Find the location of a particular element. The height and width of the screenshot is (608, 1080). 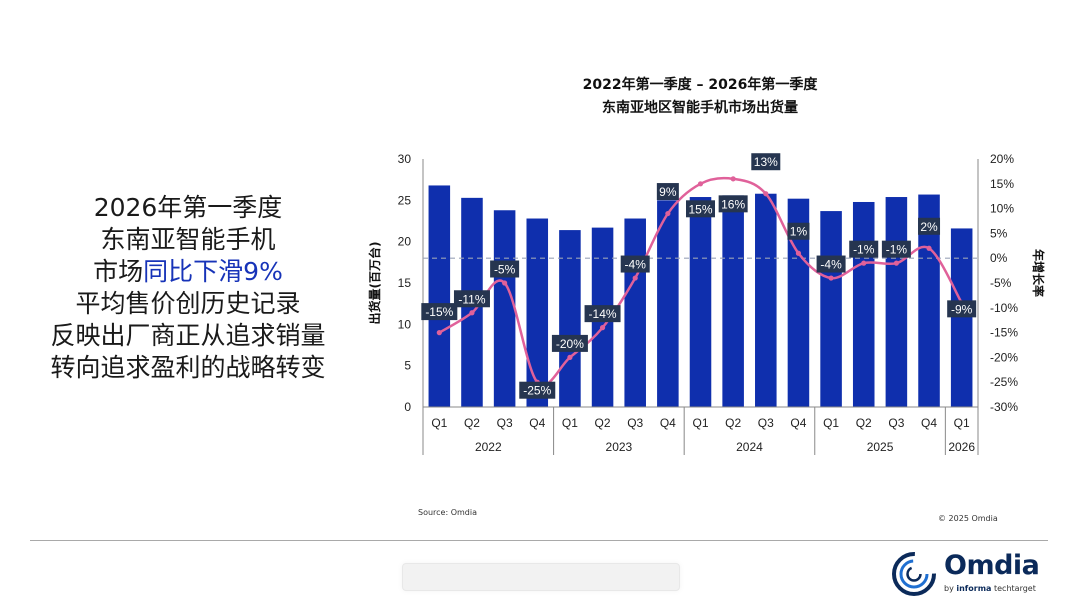

growth-data-label: -11% is located at coordinates (471, 299).